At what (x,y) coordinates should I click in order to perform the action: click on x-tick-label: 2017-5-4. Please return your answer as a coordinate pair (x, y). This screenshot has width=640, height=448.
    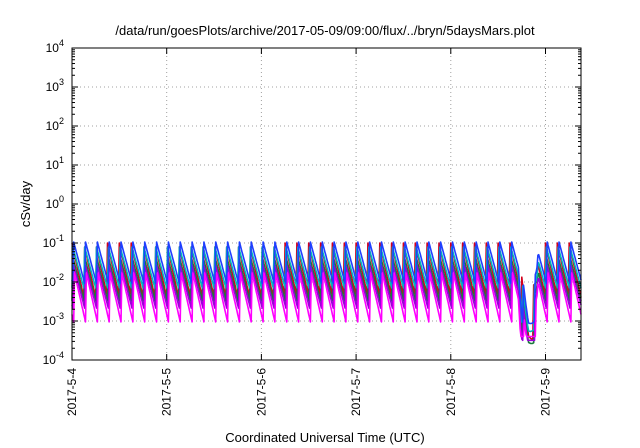
    Looking at the image, I should click on (72, 392).